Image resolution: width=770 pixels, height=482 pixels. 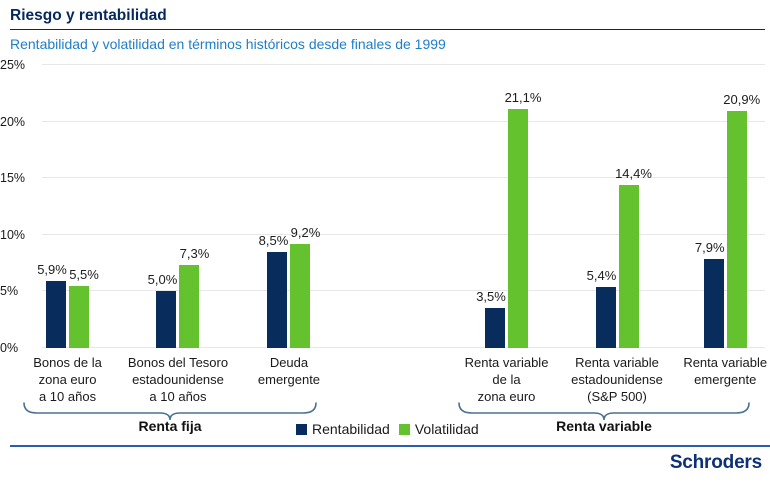 I want to click on legend-label-rentabilidad: Rentabilidad, so click(x=351, y=429).